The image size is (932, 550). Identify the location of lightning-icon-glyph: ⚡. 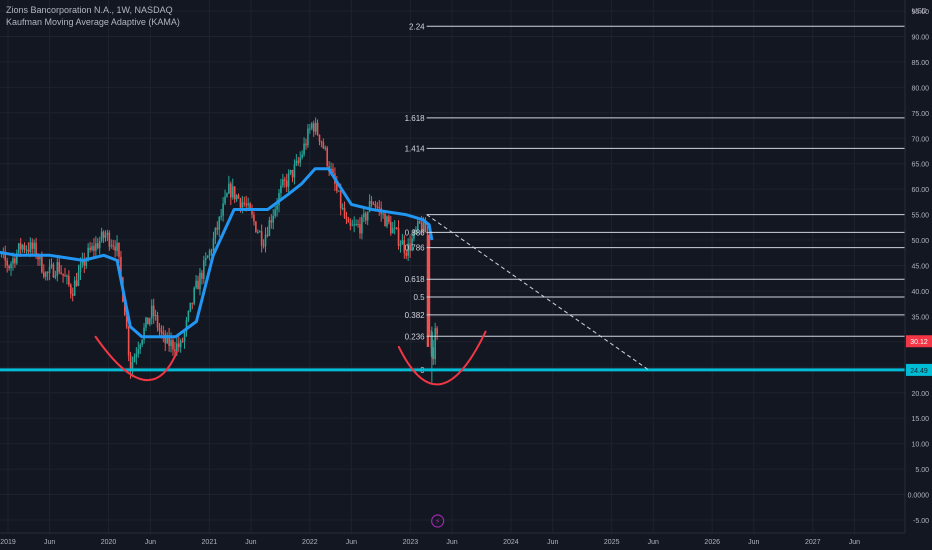
(438, 521).